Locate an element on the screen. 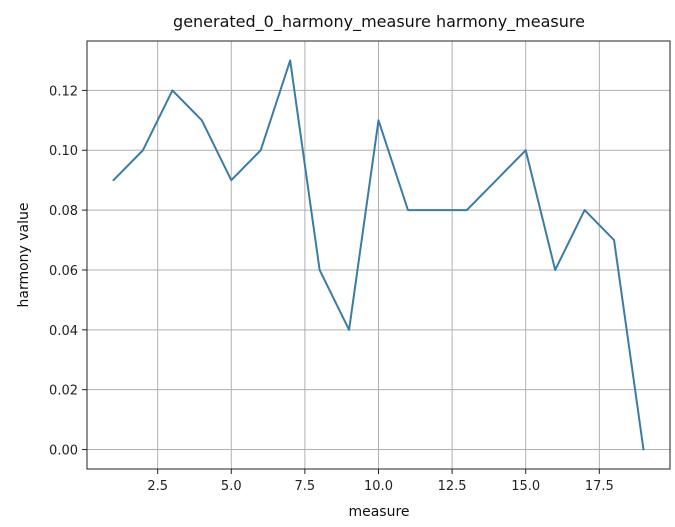 This screenshot has width=675, height=527. x-tick-label: 10.0 is located at coordinates (378, 486).